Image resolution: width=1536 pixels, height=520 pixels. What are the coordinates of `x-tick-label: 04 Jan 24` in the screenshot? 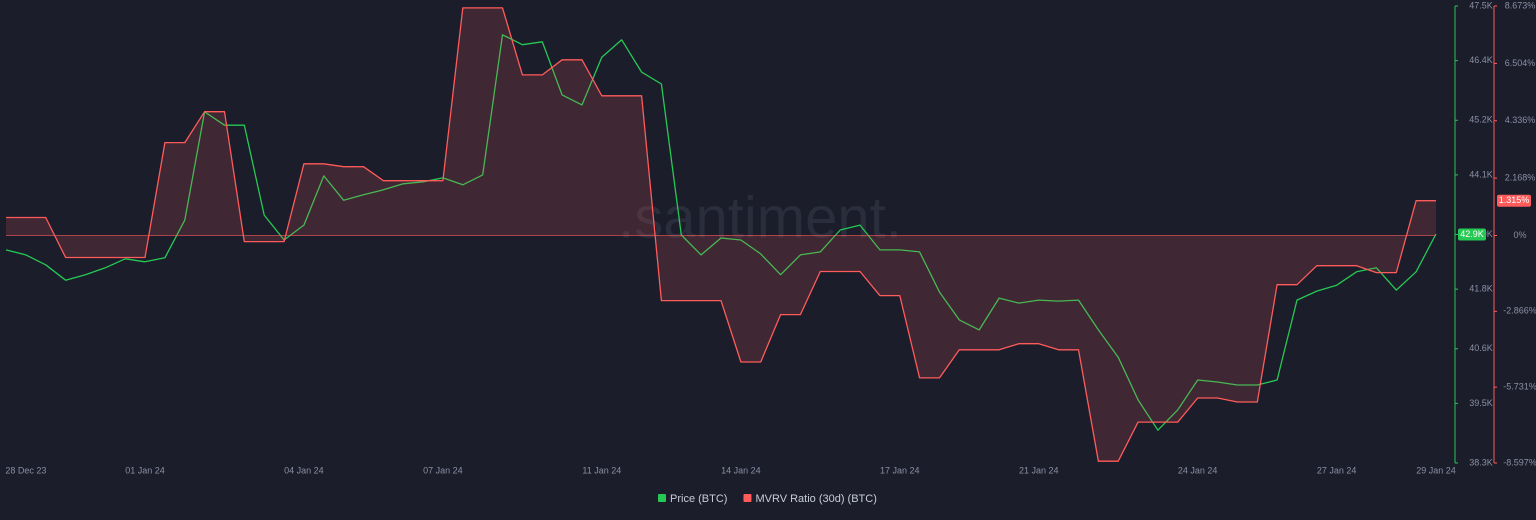 It's located at (304, 470).